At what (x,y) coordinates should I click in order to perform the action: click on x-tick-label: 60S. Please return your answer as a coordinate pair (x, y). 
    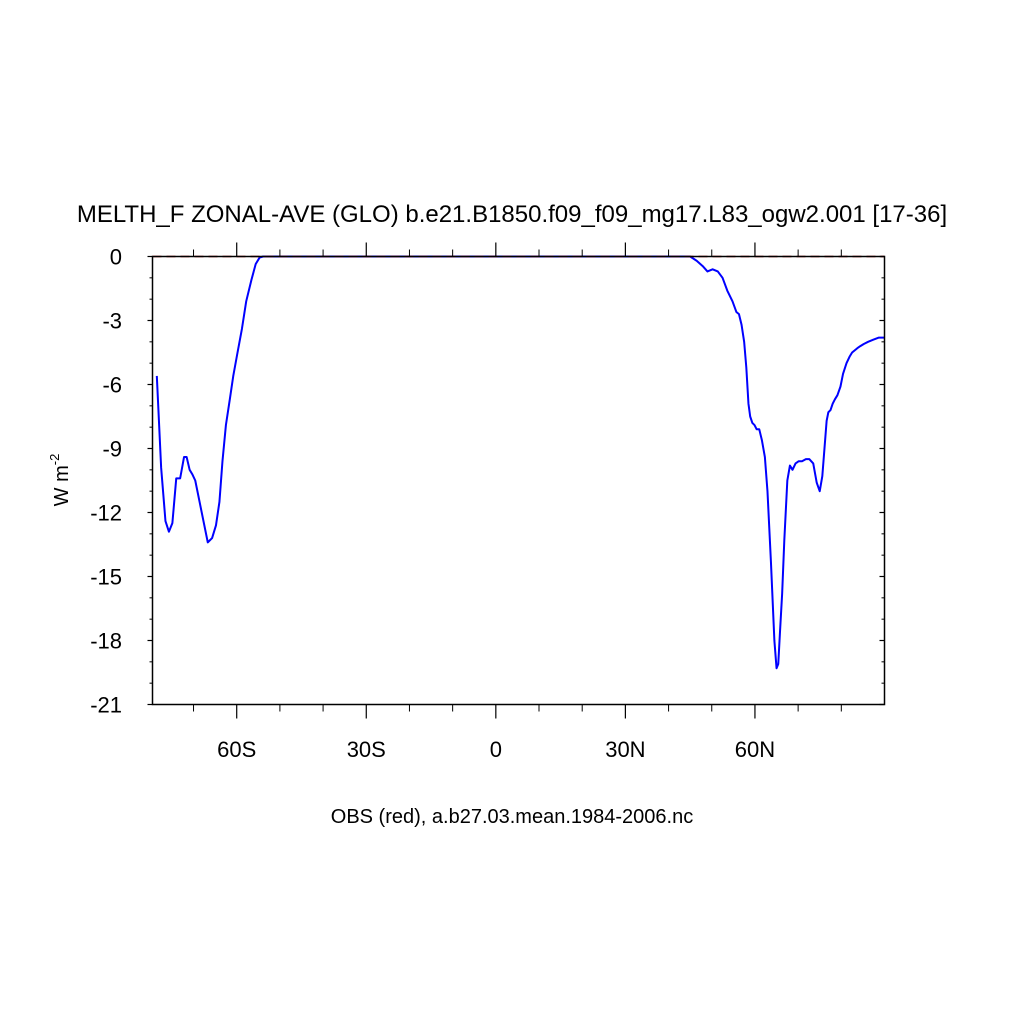
    Looking at the image, I should click on (236, 749).